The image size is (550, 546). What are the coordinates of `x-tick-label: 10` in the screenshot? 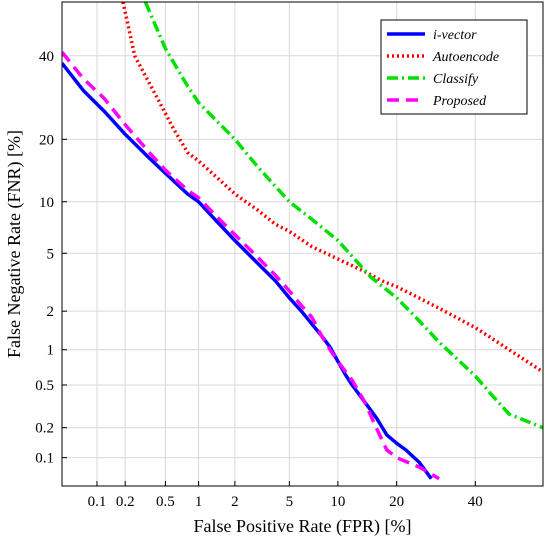 It's located at (337, 502).